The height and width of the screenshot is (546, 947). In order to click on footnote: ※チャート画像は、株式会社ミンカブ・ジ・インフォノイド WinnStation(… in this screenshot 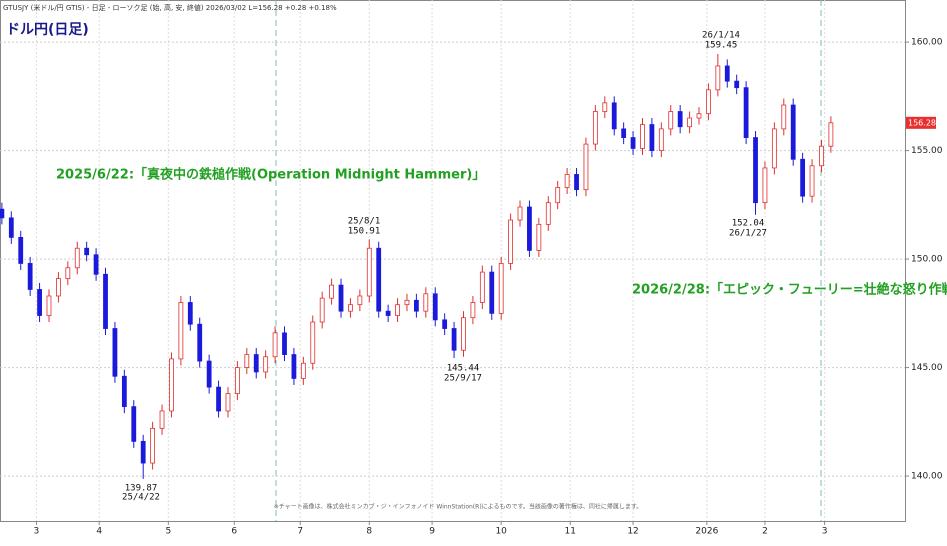, I will do `click(458, 507)`.